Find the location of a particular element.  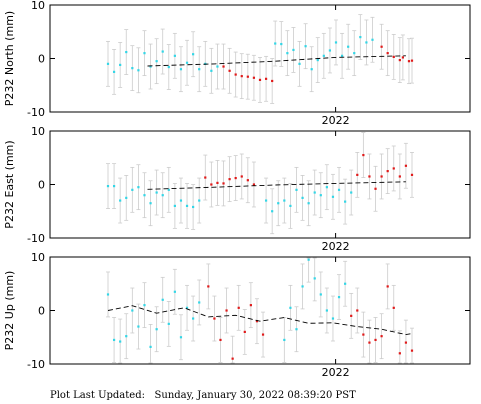

y-axis-label: P232 Up (mm) is located at coordinates (9, 311).